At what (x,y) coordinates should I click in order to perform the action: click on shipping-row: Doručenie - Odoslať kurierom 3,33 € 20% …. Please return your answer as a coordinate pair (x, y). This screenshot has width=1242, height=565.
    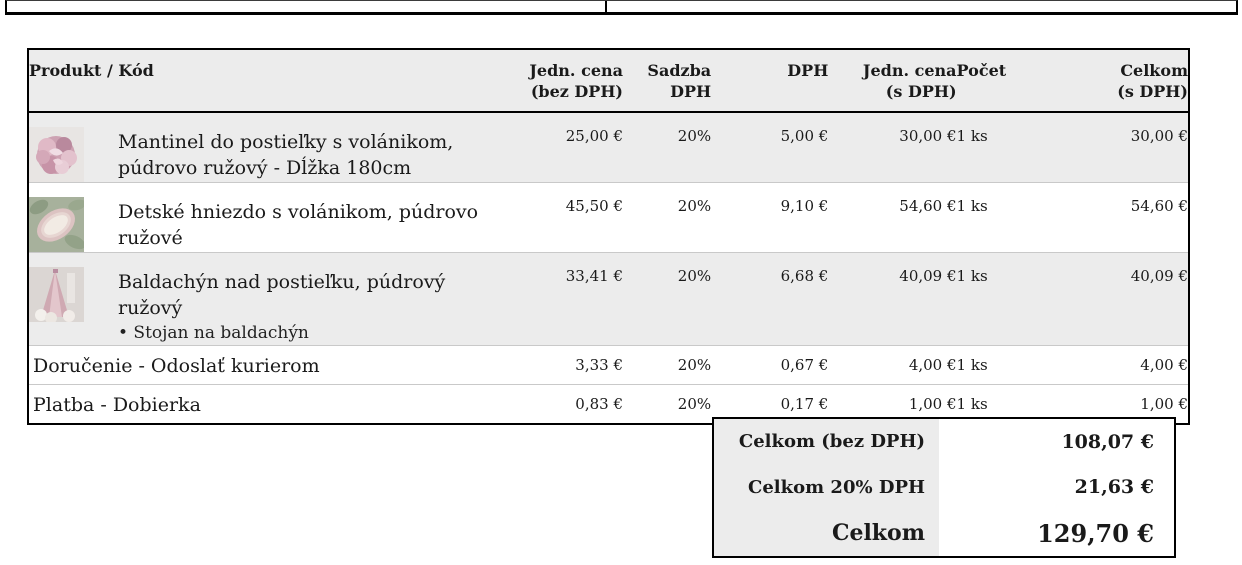
    Looking at the image, I should click on (608, 365).